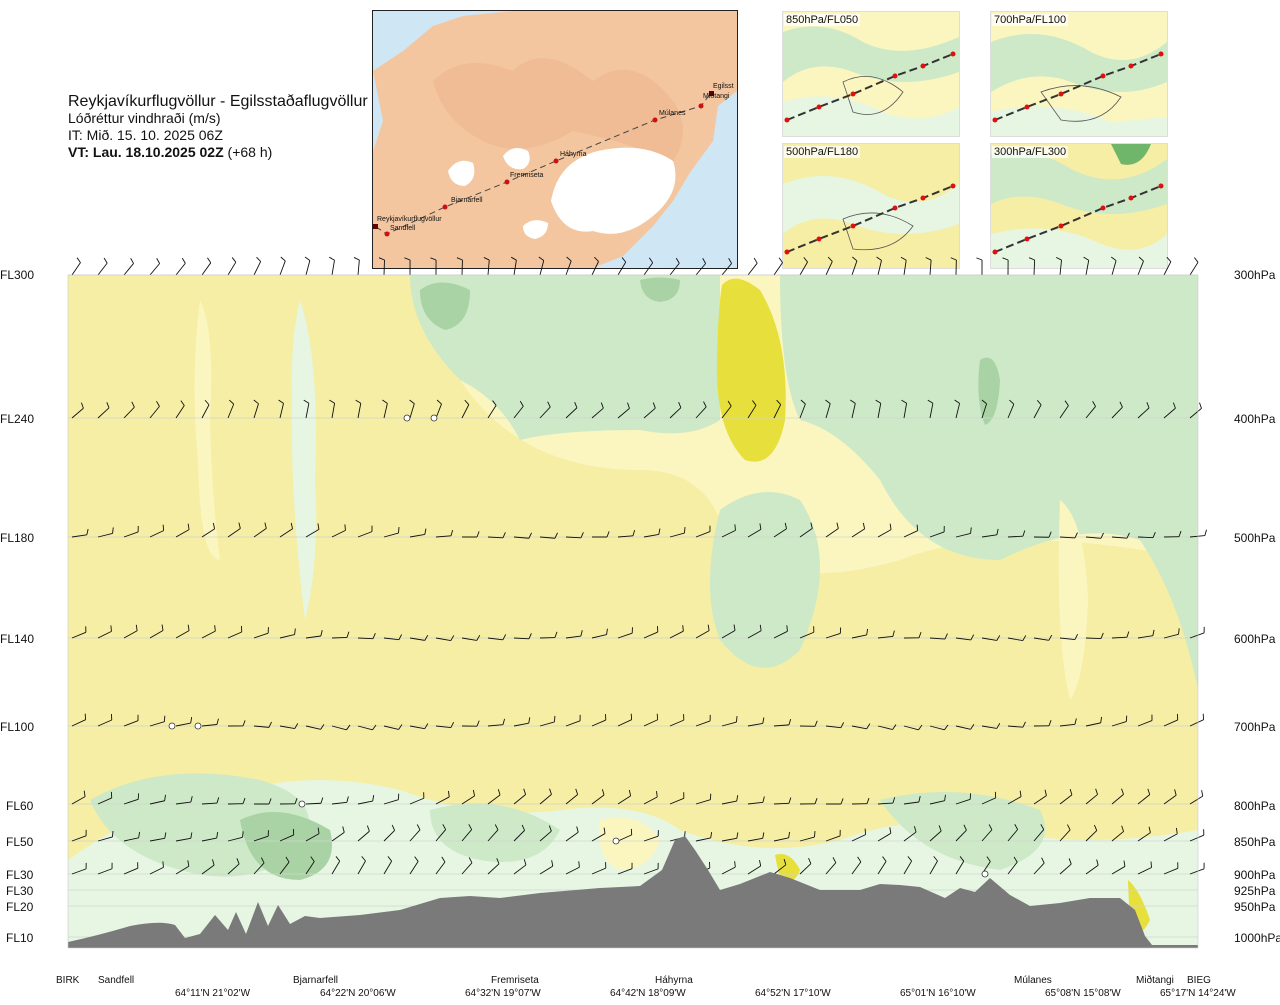 The height and width of the screenshot is (1005, 1280). I want to click on waypoint-marker, so click(556, 161).